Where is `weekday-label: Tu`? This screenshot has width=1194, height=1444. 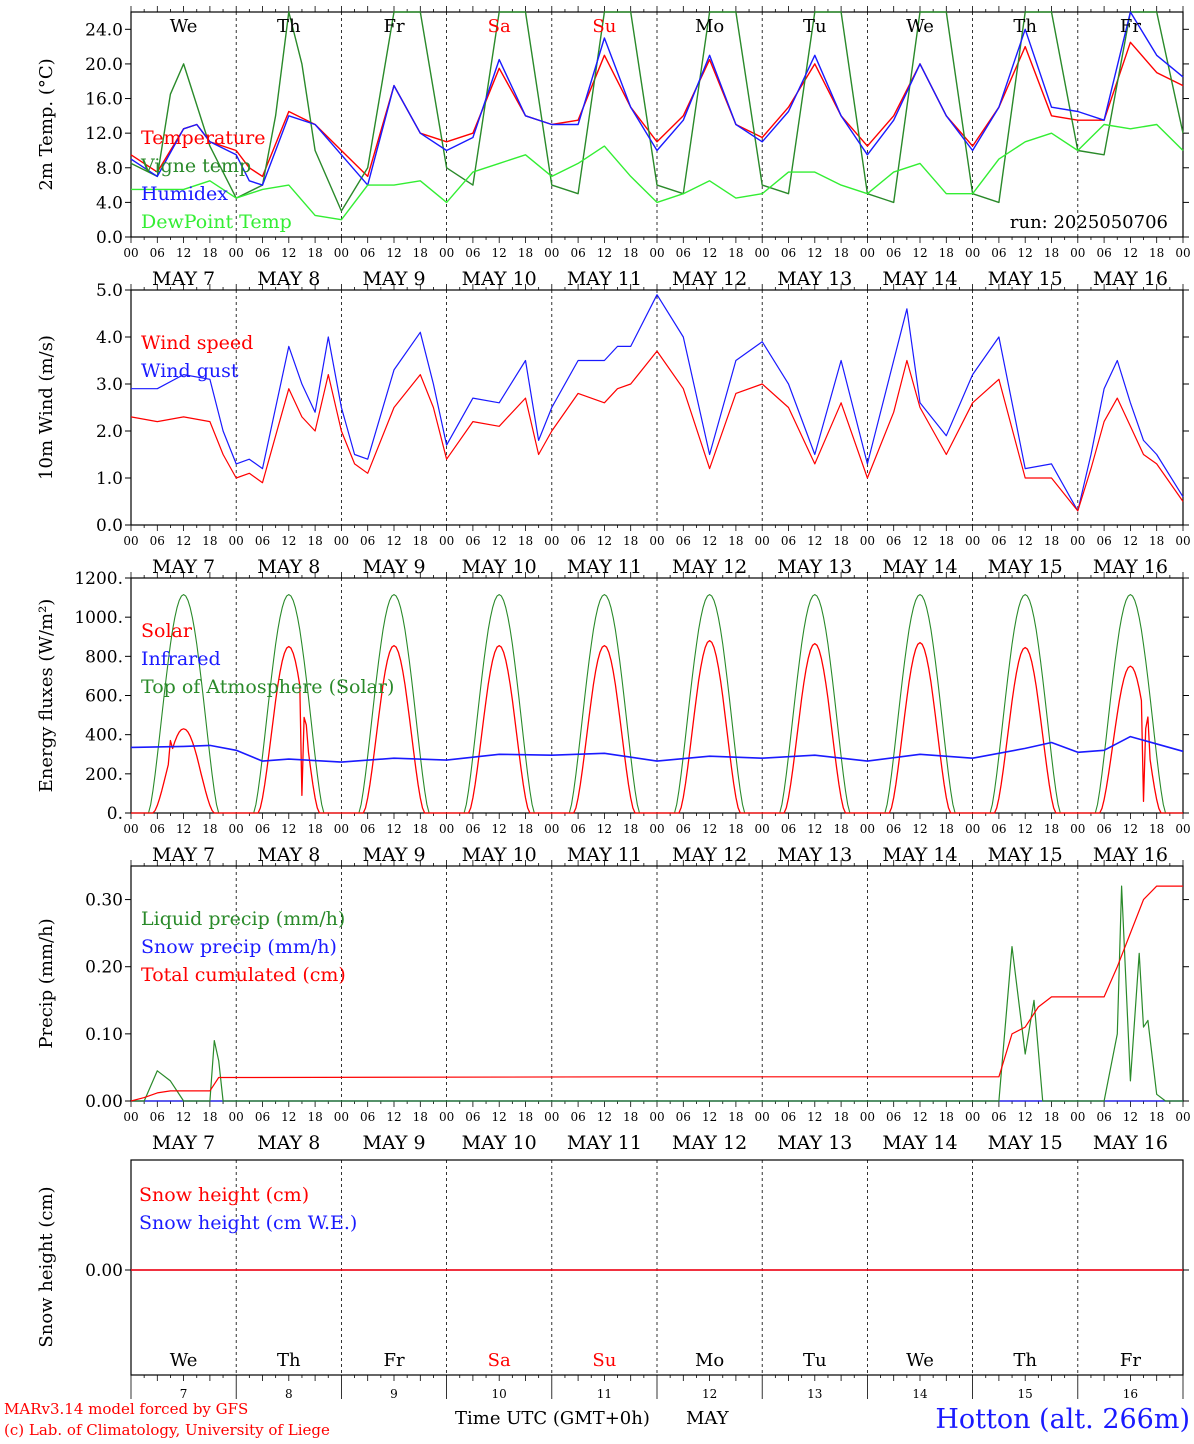
weekday-label: Tu is located at coordinates (815, 1360).